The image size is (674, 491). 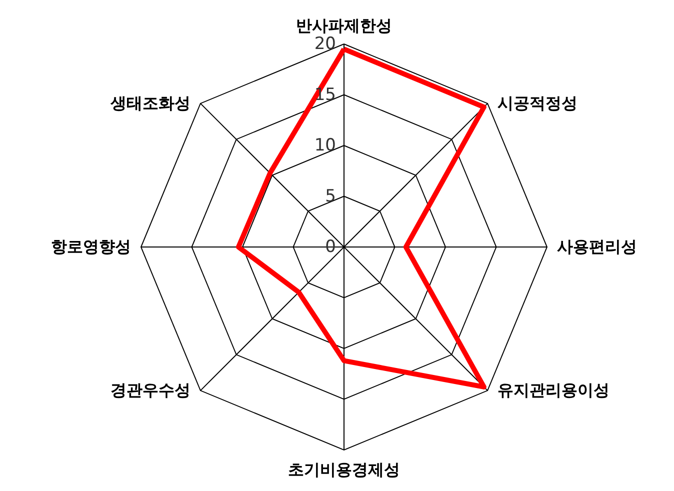 What do you see at coordinates (344, 469) in the screenshot?
I see `spoke-label: 초기비용경제성` at bounding box center [344, 469].